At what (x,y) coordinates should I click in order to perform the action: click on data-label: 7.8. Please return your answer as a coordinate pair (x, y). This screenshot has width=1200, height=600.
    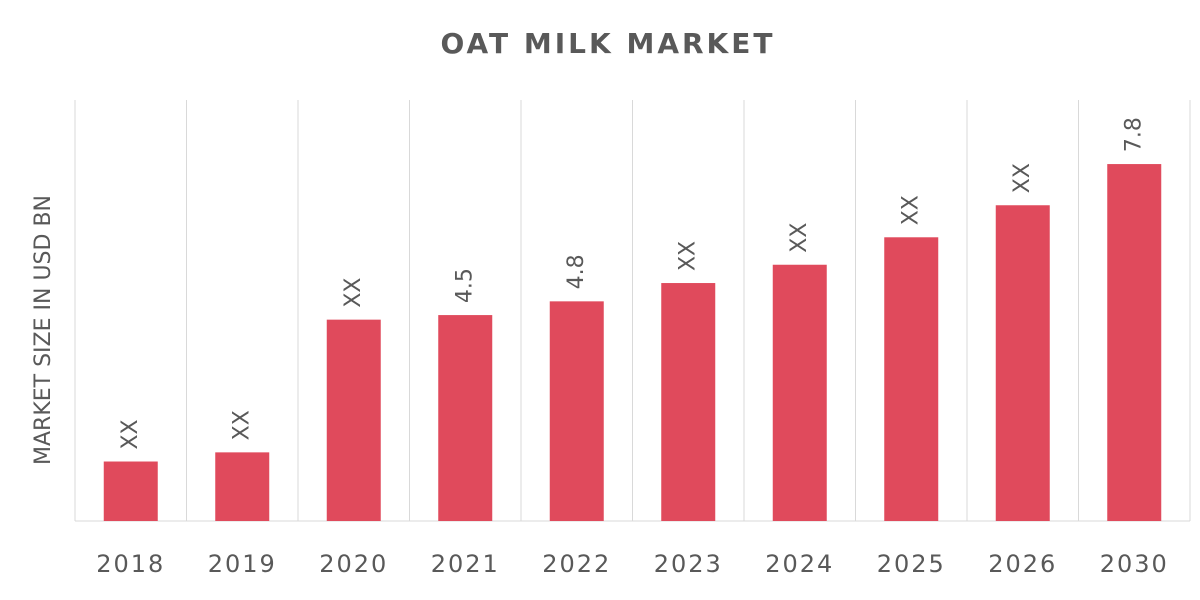
    Looking at the image, I should click on (1133, 134).